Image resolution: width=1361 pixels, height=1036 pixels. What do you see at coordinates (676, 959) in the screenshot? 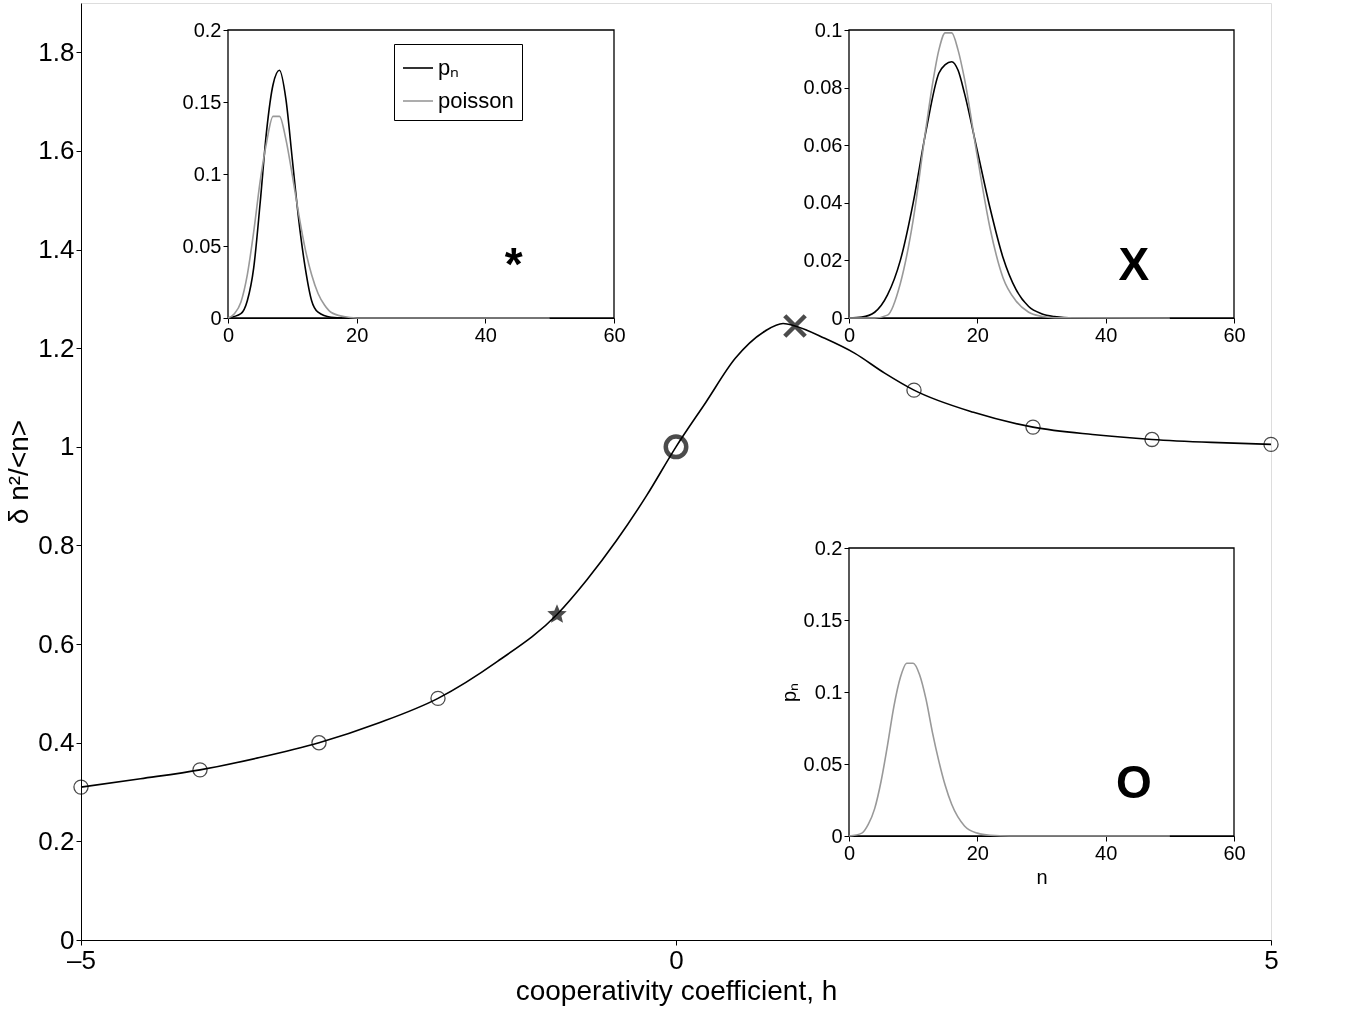
I see `x-tick-label: 0` at bounding box center [676, 959].